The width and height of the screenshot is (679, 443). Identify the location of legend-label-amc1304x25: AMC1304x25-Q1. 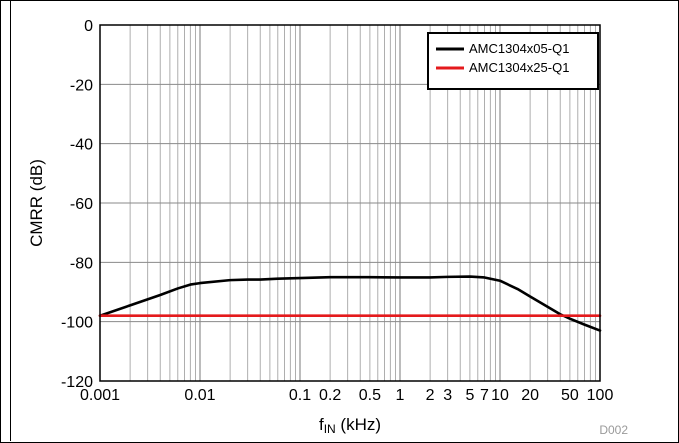
(519, 67).